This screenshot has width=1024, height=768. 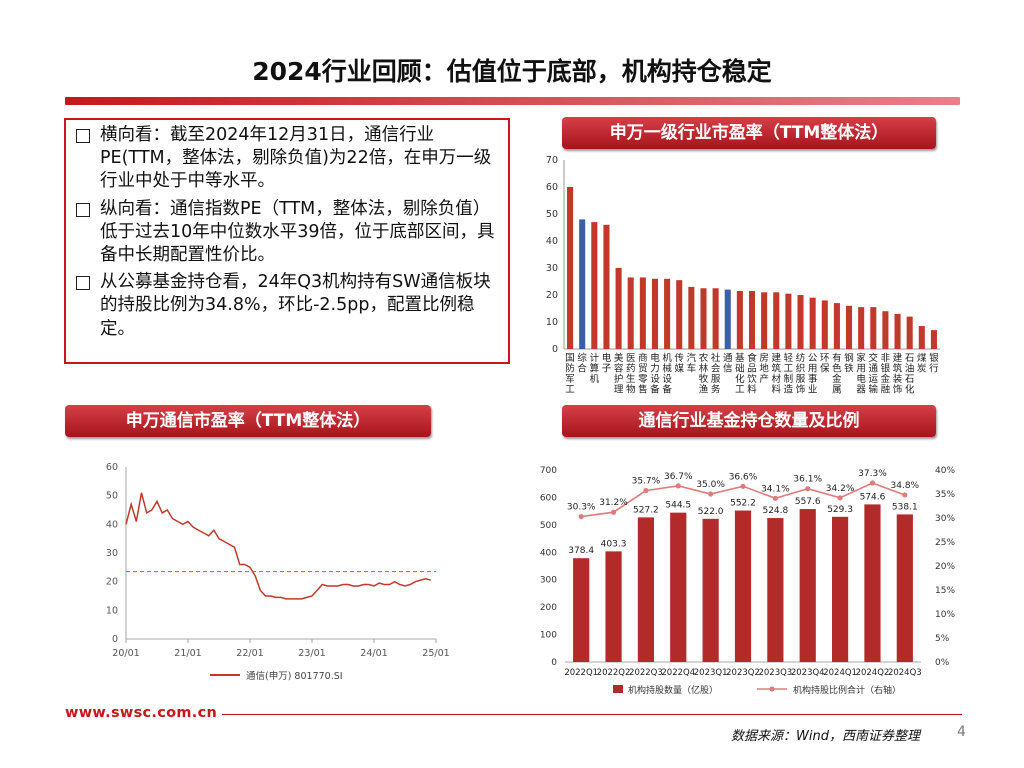 What do you see at coordinates (704, 358) in the screenshot?
I see `x-tick-label: 农` at bounding box center [704, 358].